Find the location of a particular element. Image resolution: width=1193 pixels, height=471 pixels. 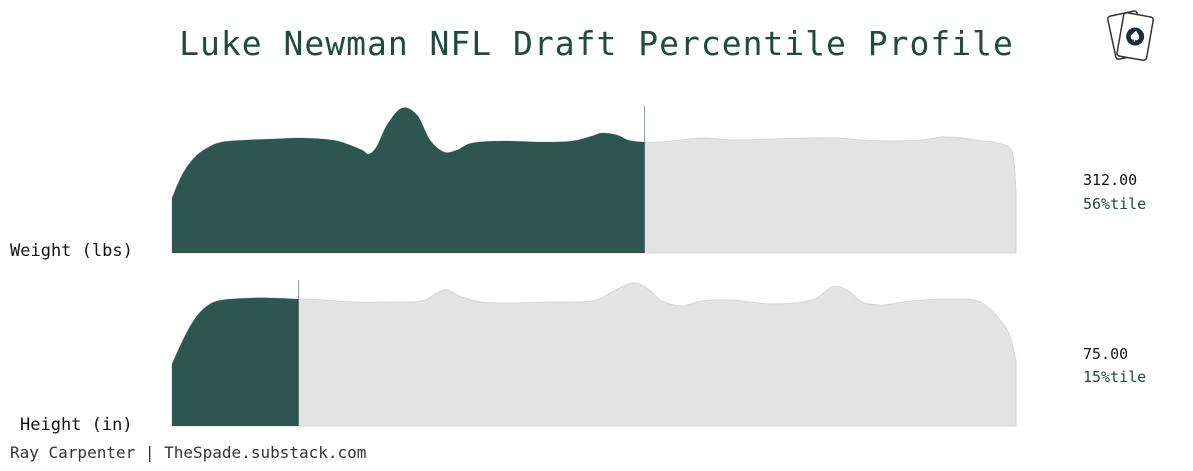

row-label-weight: Weight (lbs) is located at coordinates (71, 251).